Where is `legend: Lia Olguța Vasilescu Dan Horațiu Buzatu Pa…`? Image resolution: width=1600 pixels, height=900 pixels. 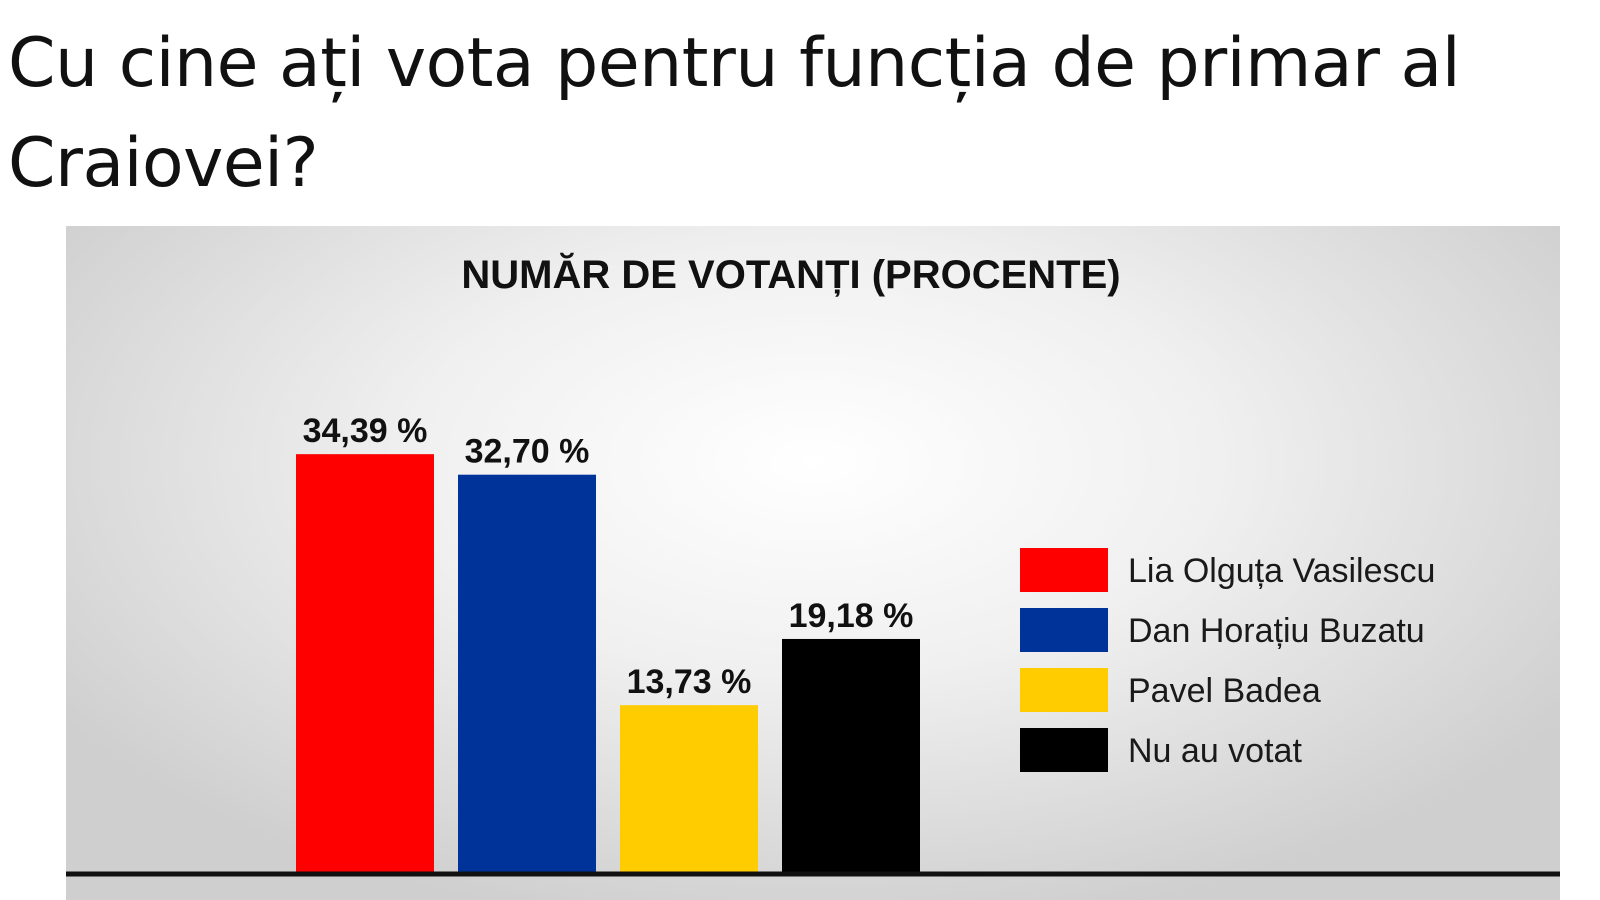
legend: Lia Olguța Vasilescu Dan Horațiu Buzatu Pa… is located at coordinates (1227, 660).